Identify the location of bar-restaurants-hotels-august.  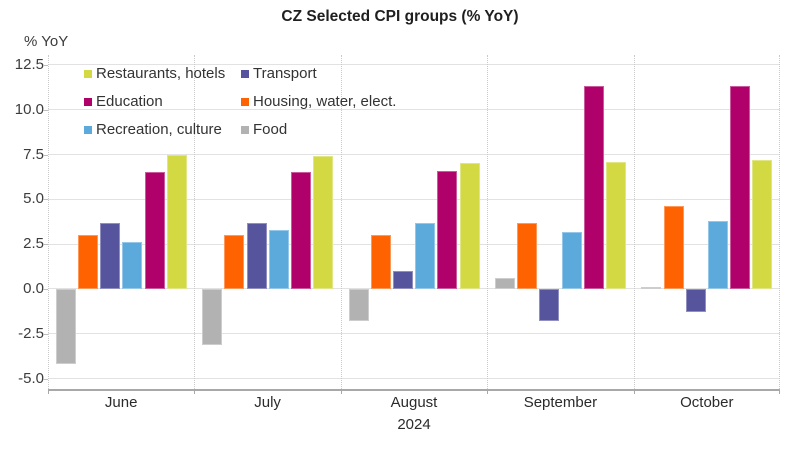
(469, 226).